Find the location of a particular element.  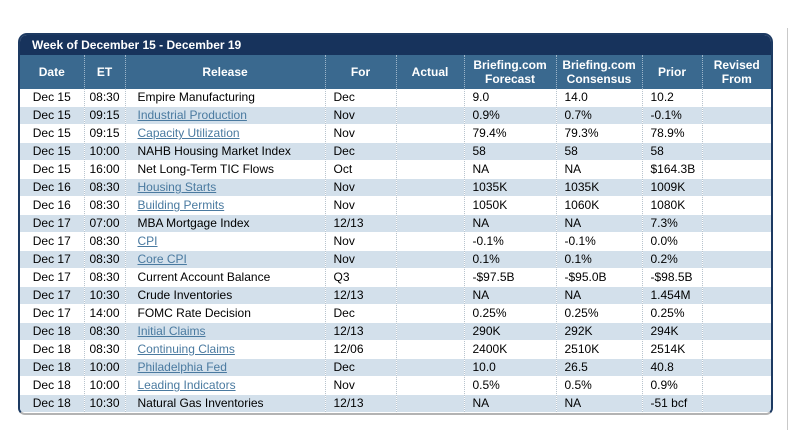

cell-consensus: 292K is located at coordinates (598, 331).